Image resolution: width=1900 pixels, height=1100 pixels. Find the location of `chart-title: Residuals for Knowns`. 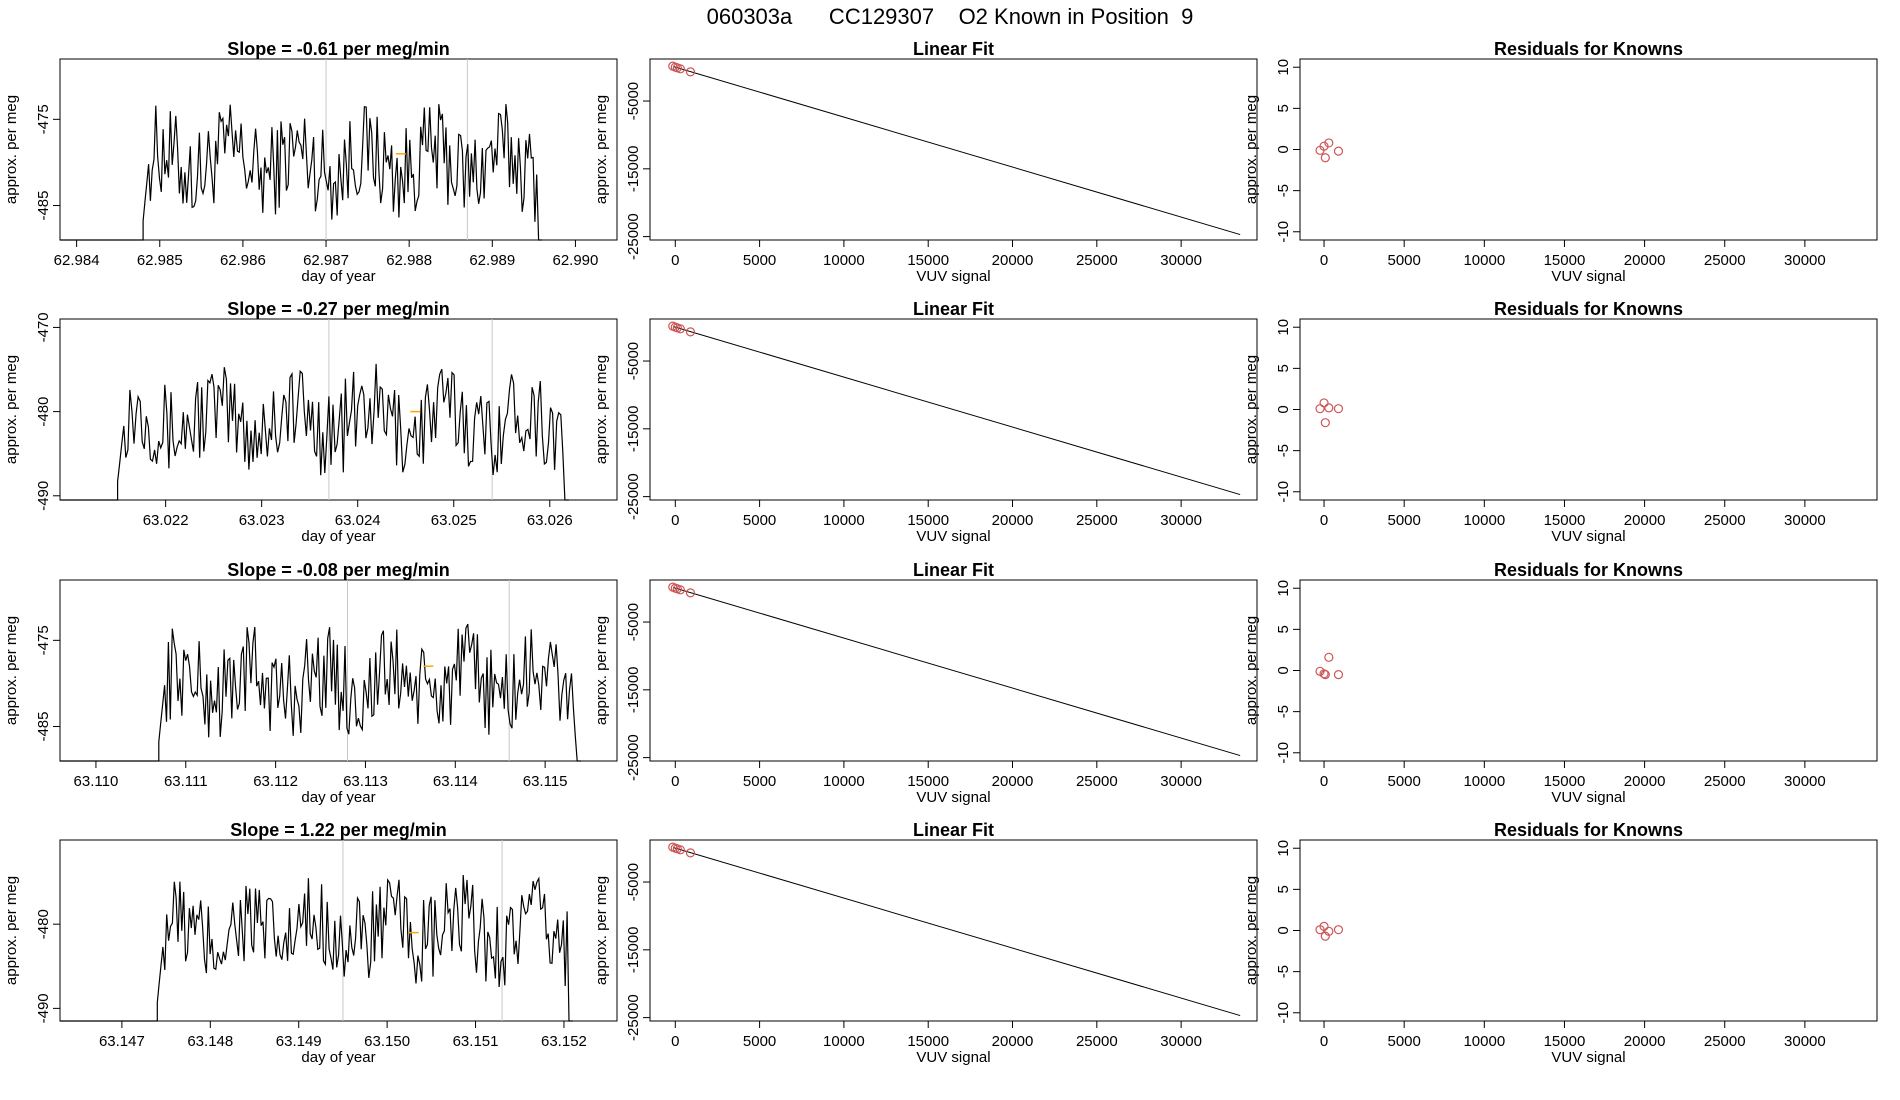

chart-title: Residuals for Knowns is located at coordinates (1588, 309).